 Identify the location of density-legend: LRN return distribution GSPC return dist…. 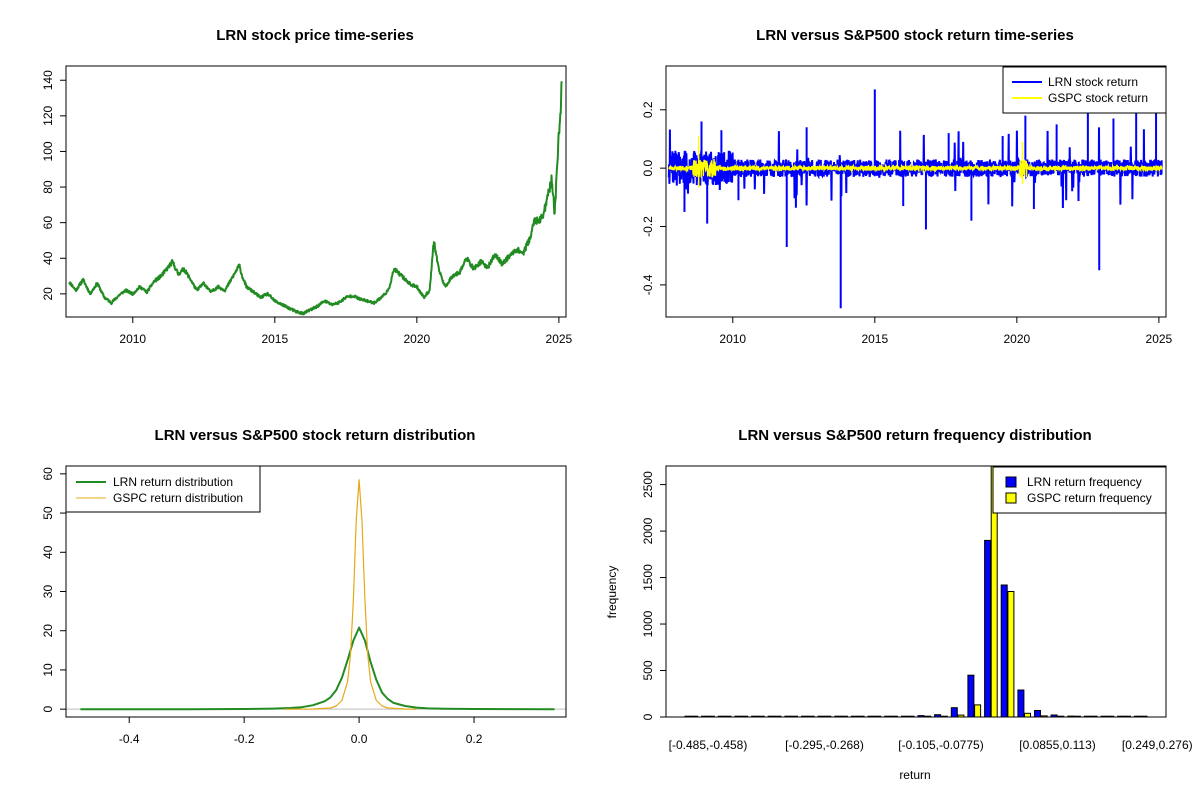
(163, 489).